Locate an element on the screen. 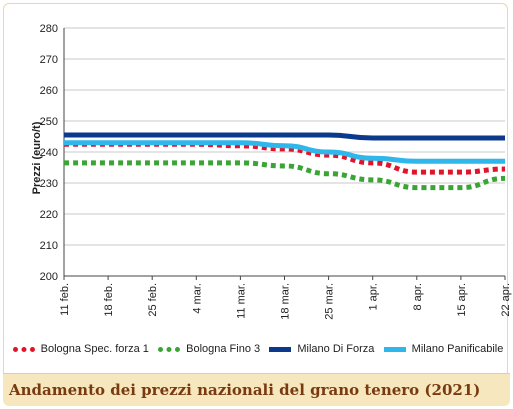  series-lines is located at coordinates (285, 161).